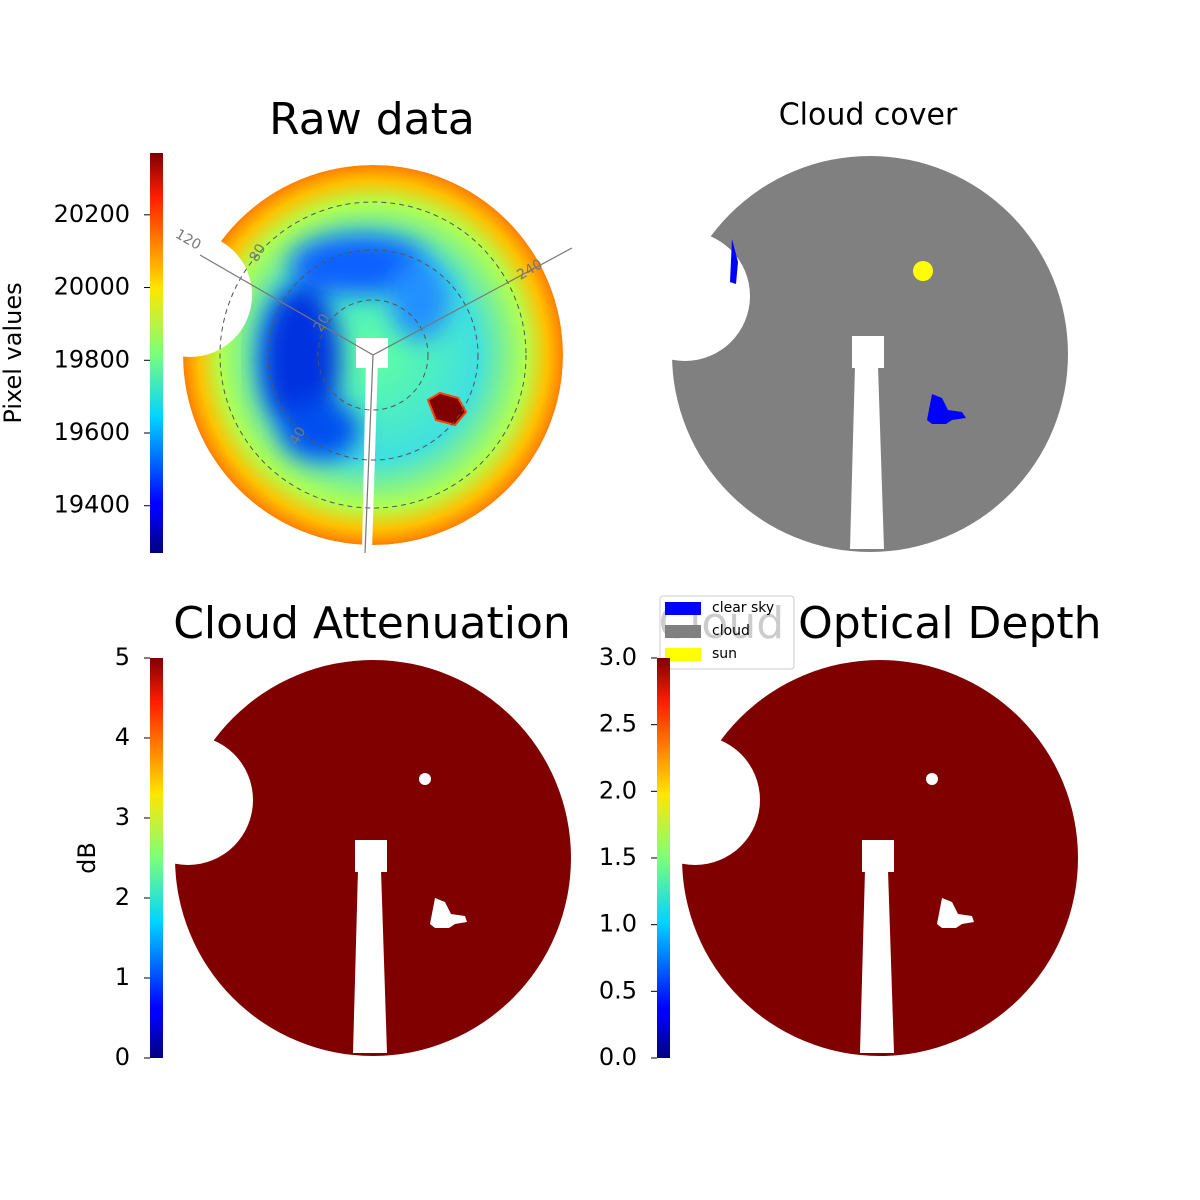 This screenshot has width=1200, height=1200. Describe the element at coordinates (373, 858) in the screenshot. I see `attenuation-image` at that location.